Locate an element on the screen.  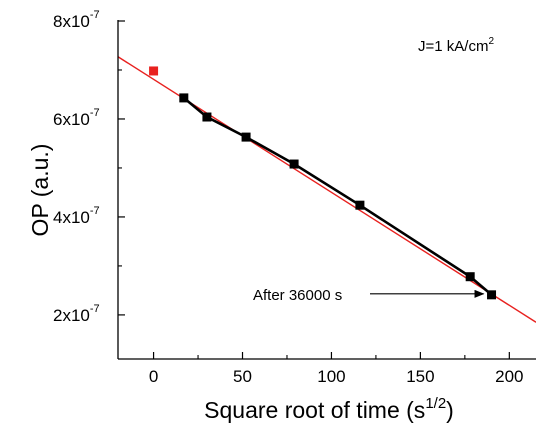
condition-annotation: J=1 kA/cm2 is located at coordinates (456, 45).